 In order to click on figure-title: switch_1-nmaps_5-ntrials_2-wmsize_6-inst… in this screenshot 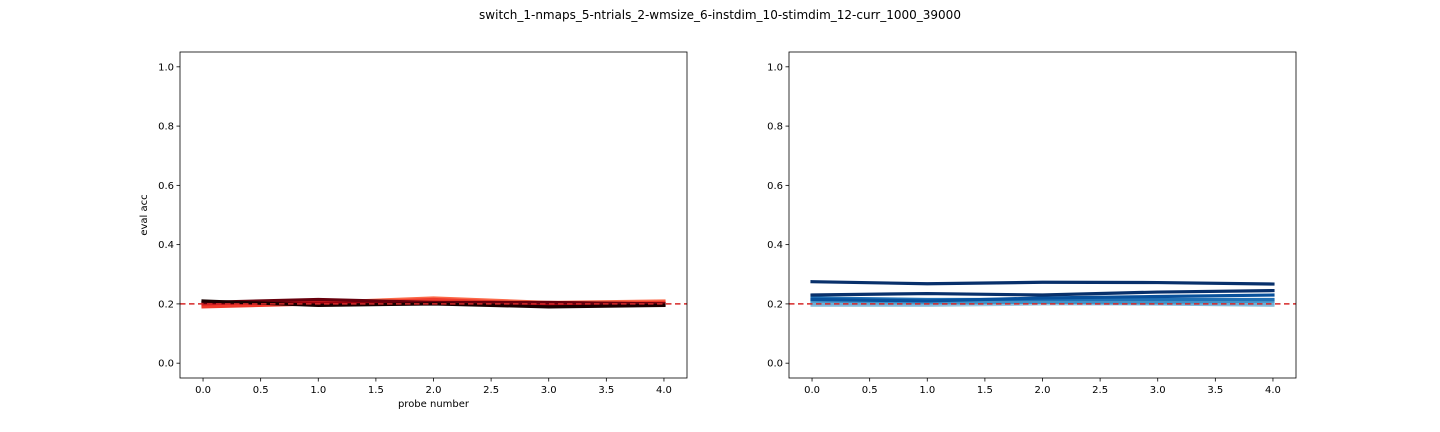, I will do `click(720, 15)`.